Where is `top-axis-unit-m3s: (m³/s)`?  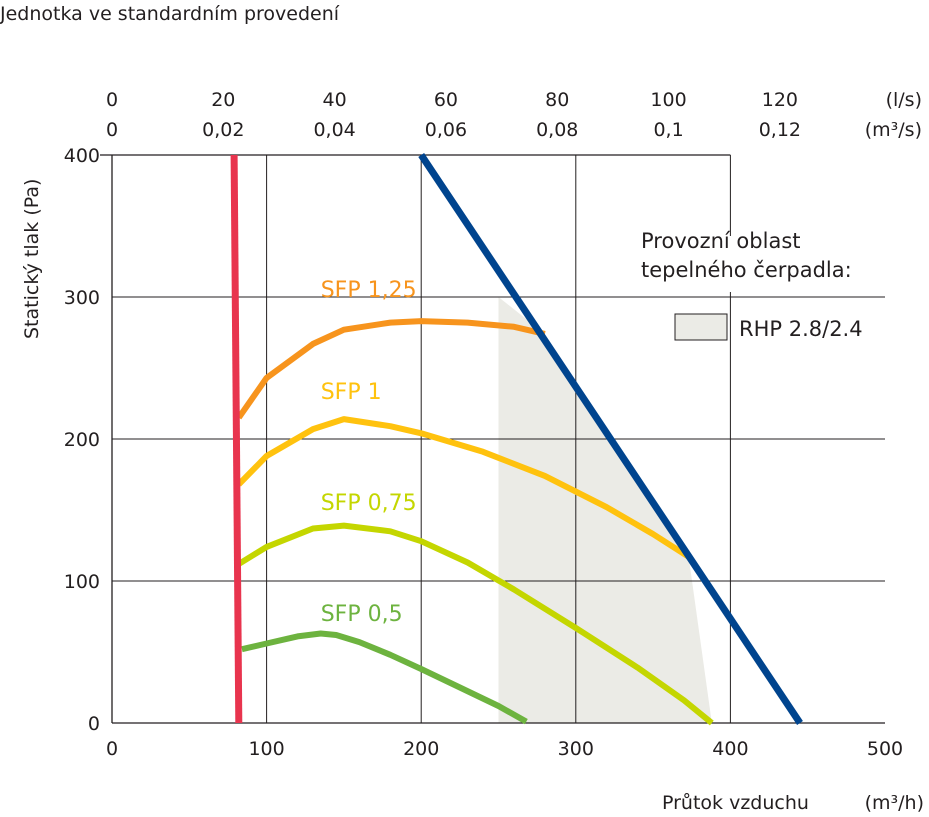
top-axis-unit-m3s: (m³/s) is located at coordinates (893, 130).